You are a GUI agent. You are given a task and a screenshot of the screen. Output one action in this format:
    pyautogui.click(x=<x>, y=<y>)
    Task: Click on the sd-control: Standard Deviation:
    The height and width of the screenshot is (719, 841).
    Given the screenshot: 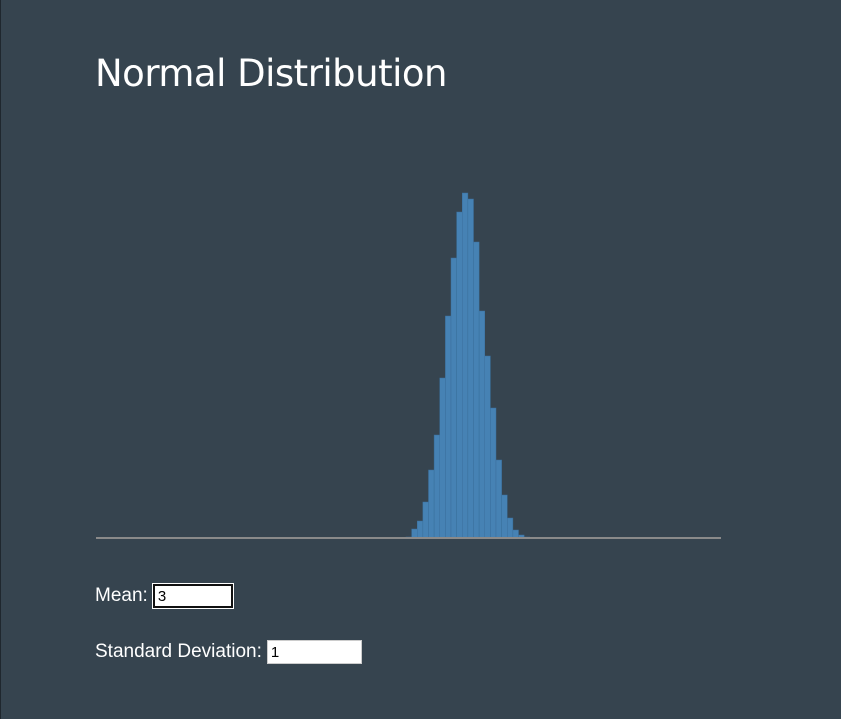 What is the action you would take?
    pyautogui.click(x=228, y=652)
    